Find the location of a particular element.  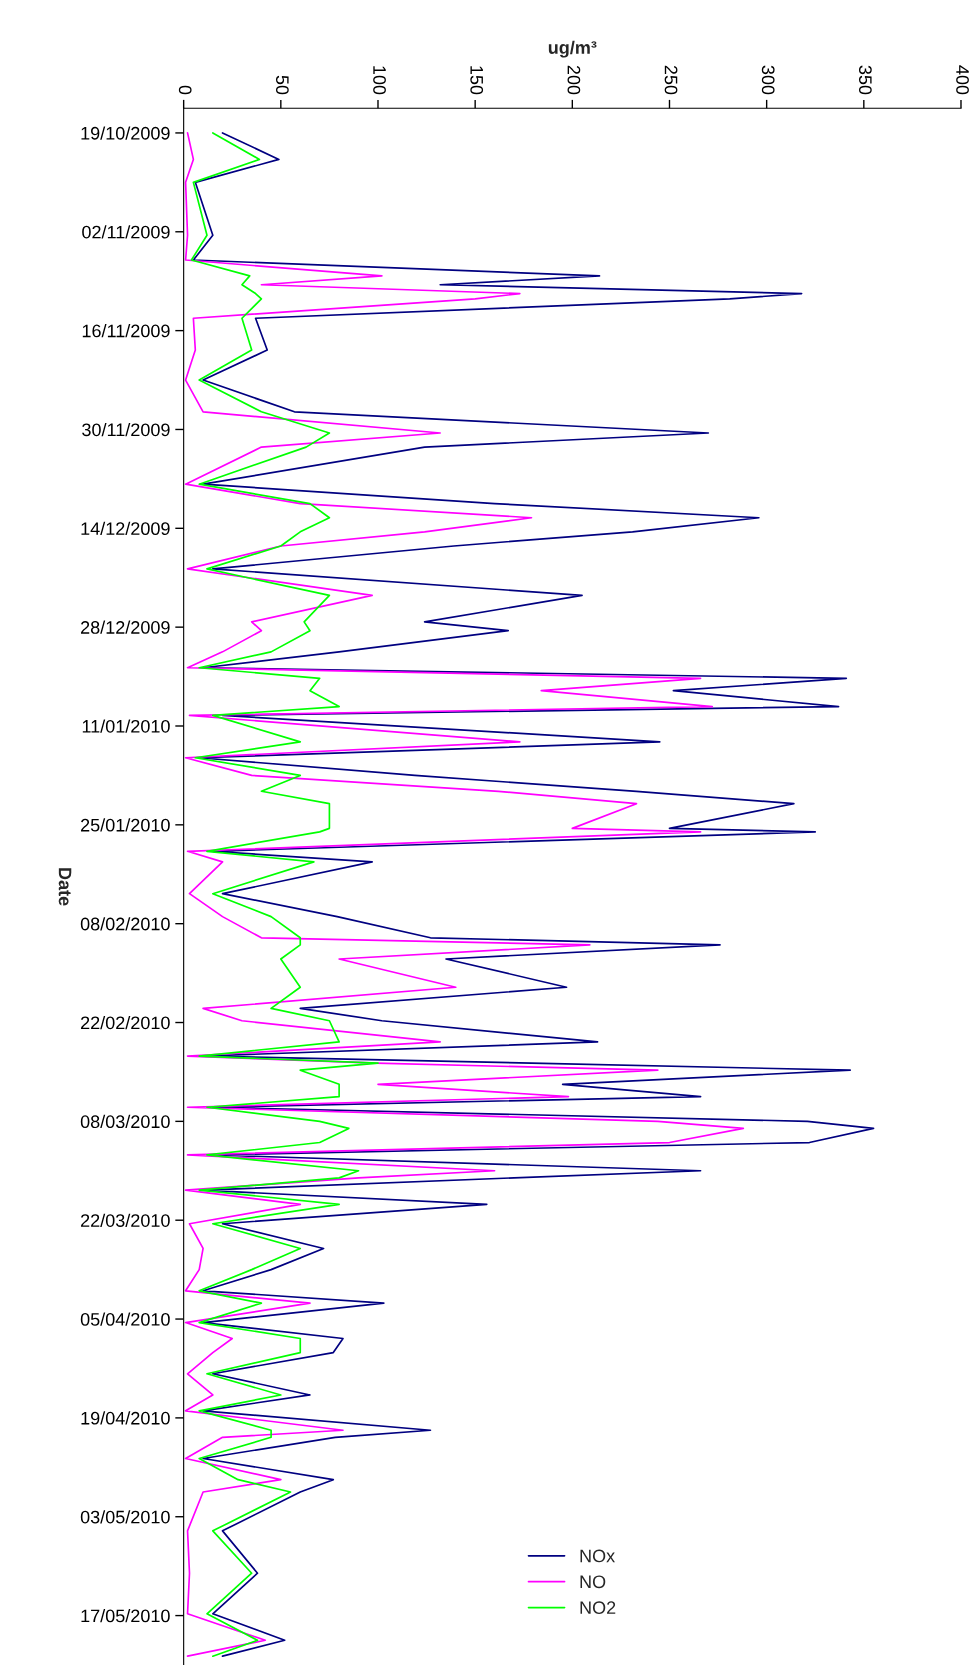

x-tick-label: 200 is located at coordinates (574, 80).